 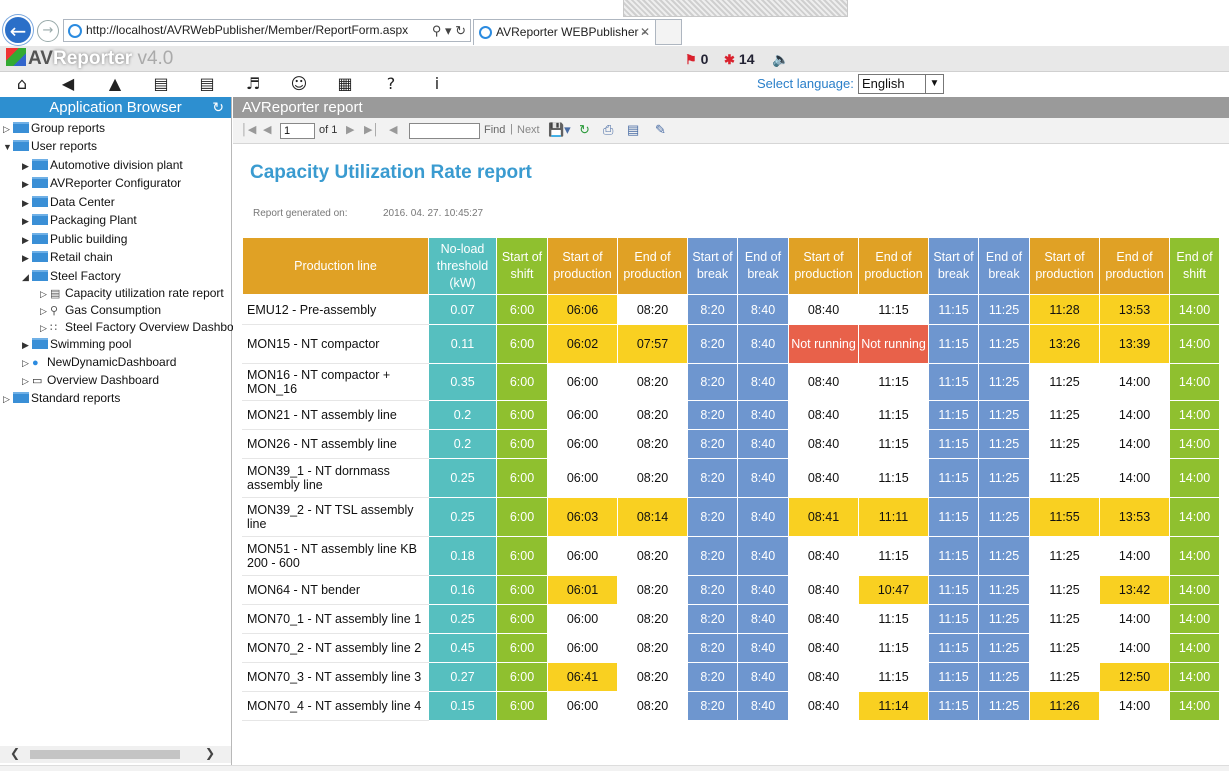 I want to click on refresh-report-icon: ↻, so click(x=584, y=129).